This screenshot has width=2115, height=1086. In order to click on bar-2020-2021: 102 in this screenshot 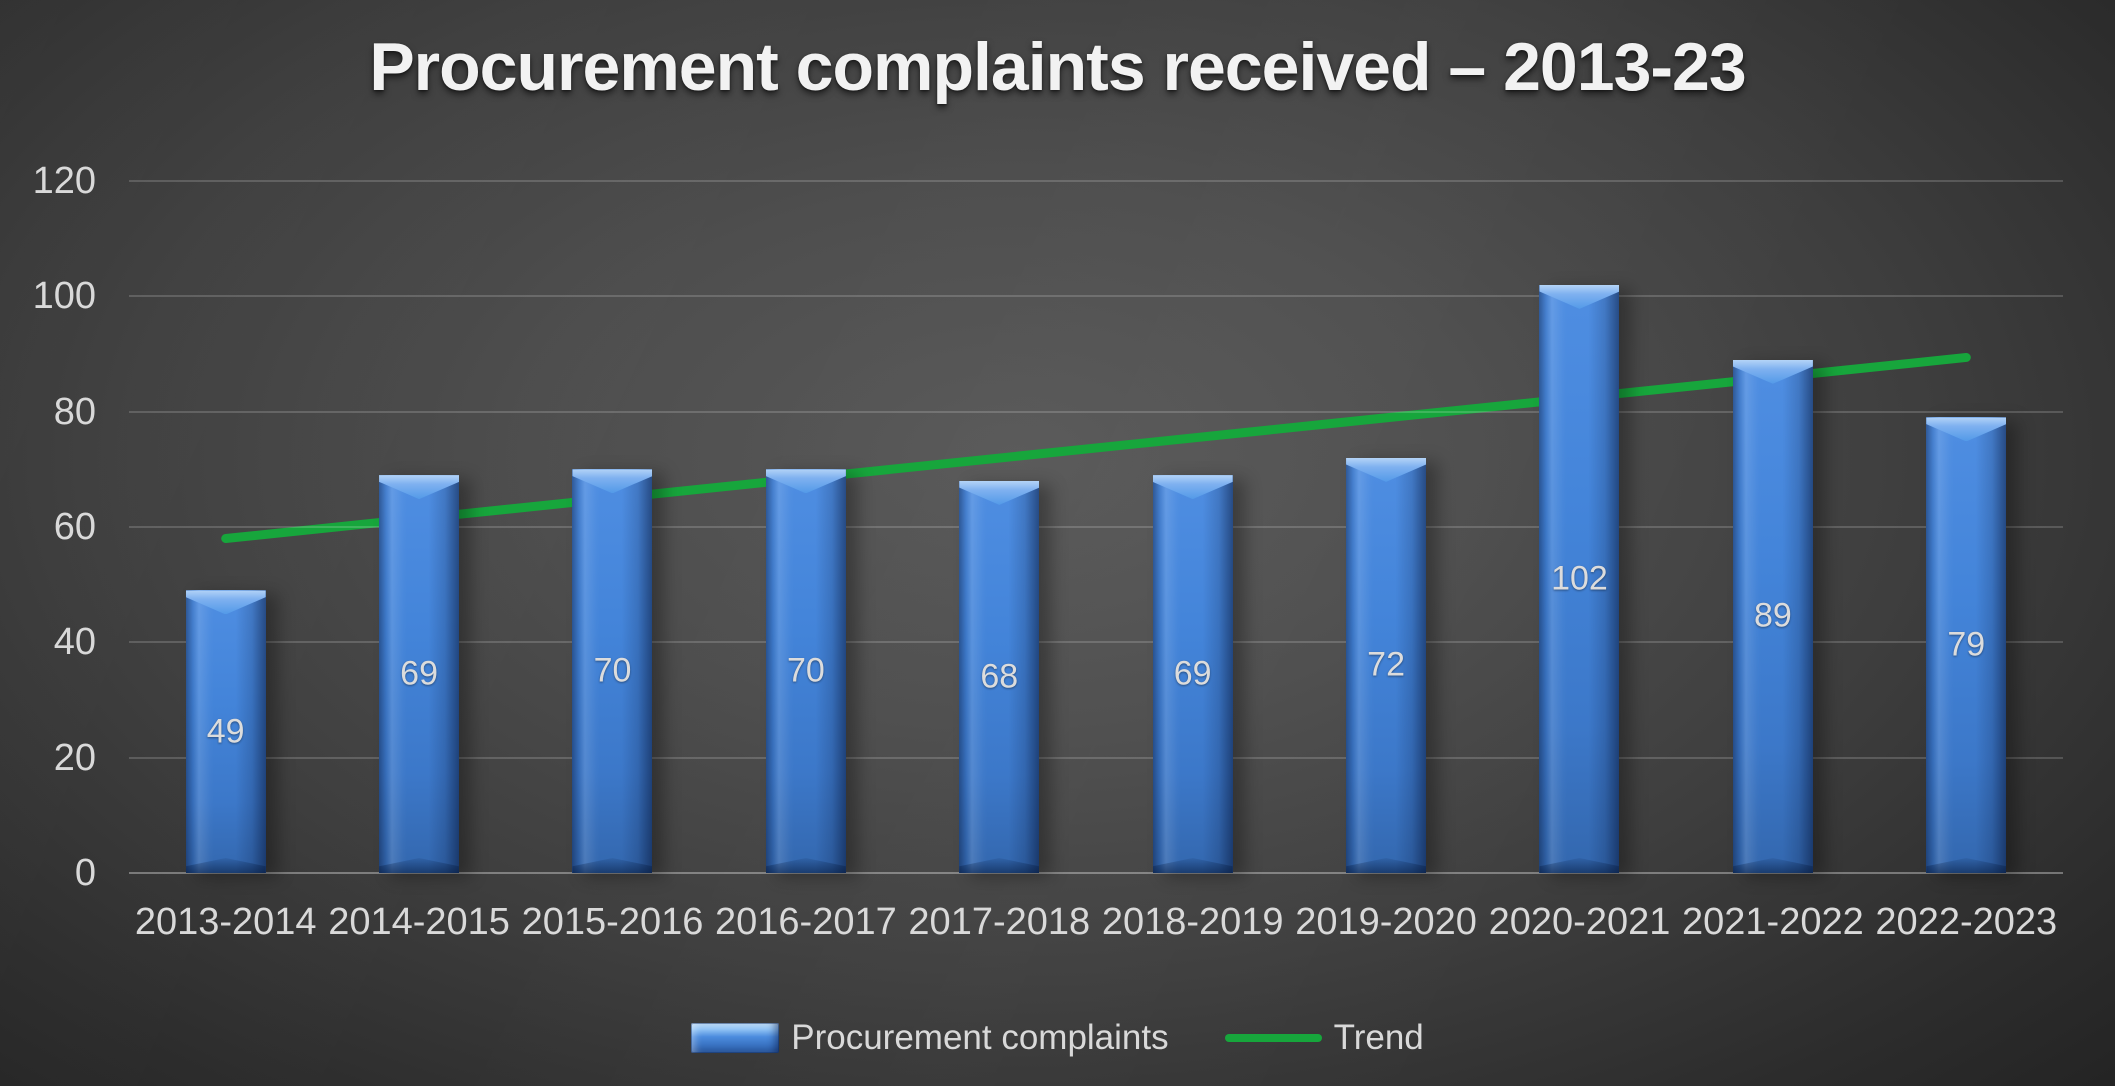, I will do `click(1579, 578)`.